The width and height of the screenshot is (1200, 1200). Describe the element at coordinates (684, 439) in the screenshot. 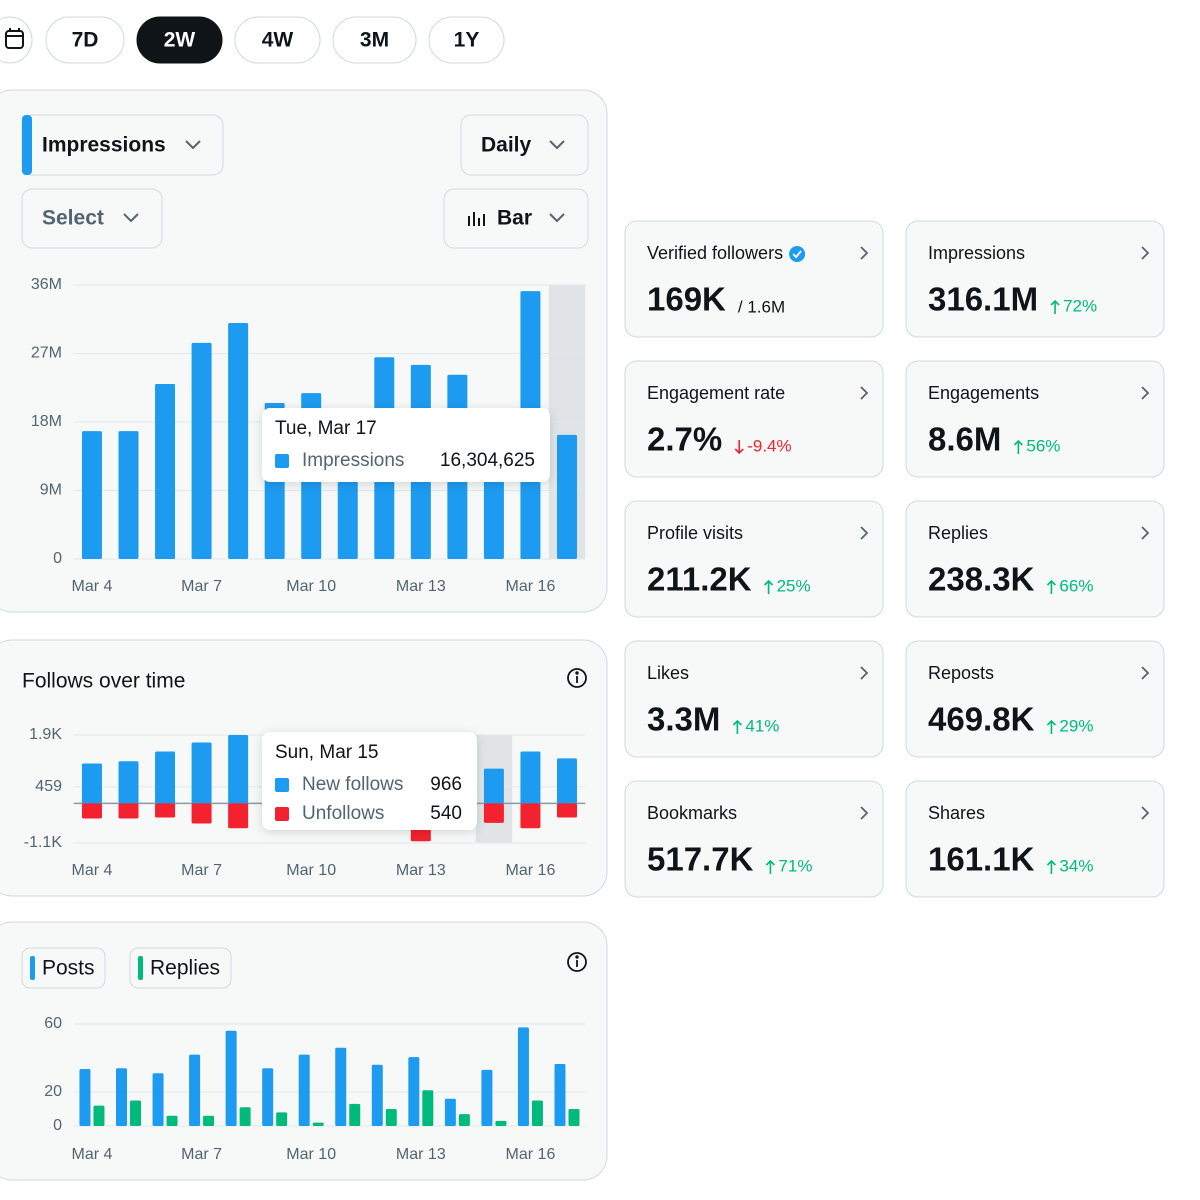

I see `stat-value: 2.7%` at that location.